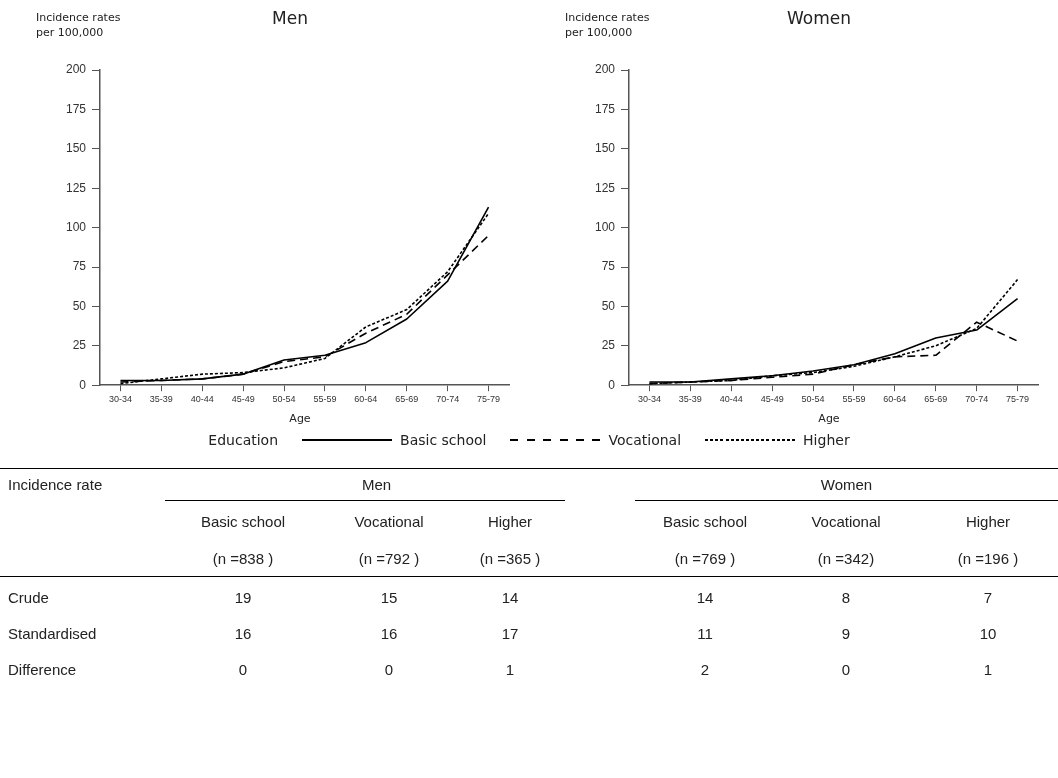  What do you see at coordinates (705, 633) in the screenshot?
I see `text: 11` at bounding box center [705, 633].